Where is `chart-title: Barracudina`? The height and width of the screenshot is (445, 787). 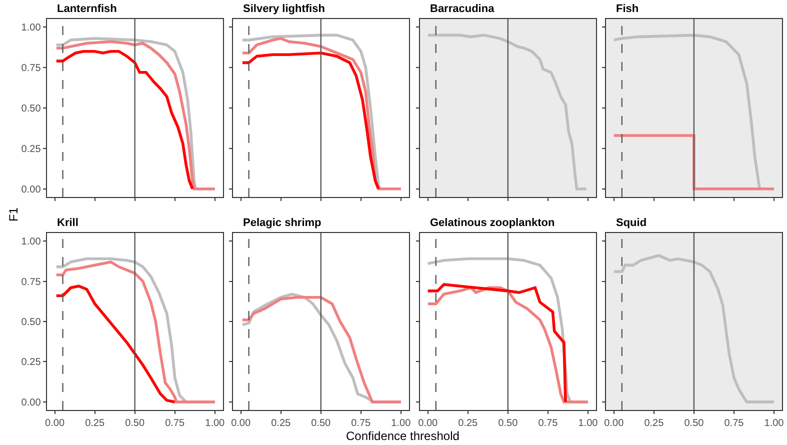
chart-title: Barracudina is located at coordinates (463, 9).